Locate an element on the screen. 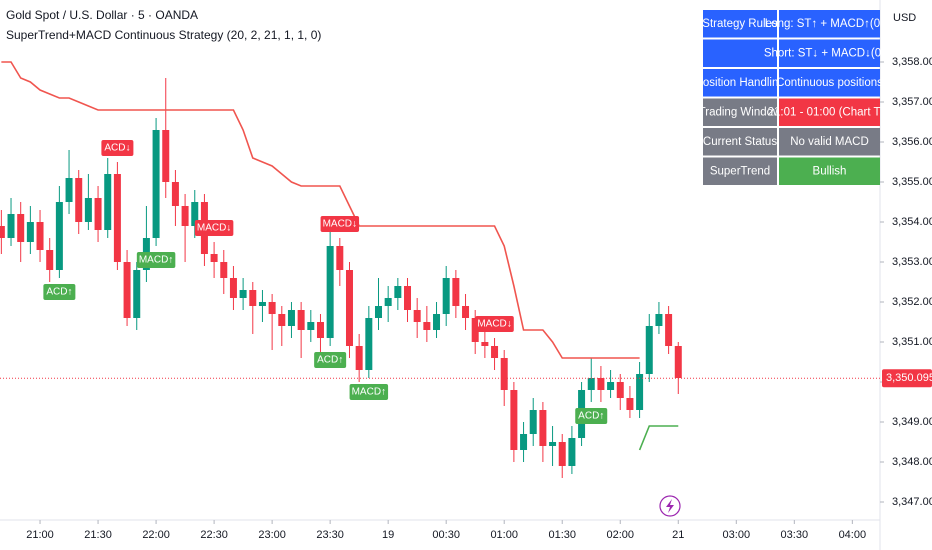  signal-label: ACD↓ is located at coordinates (117, 148).